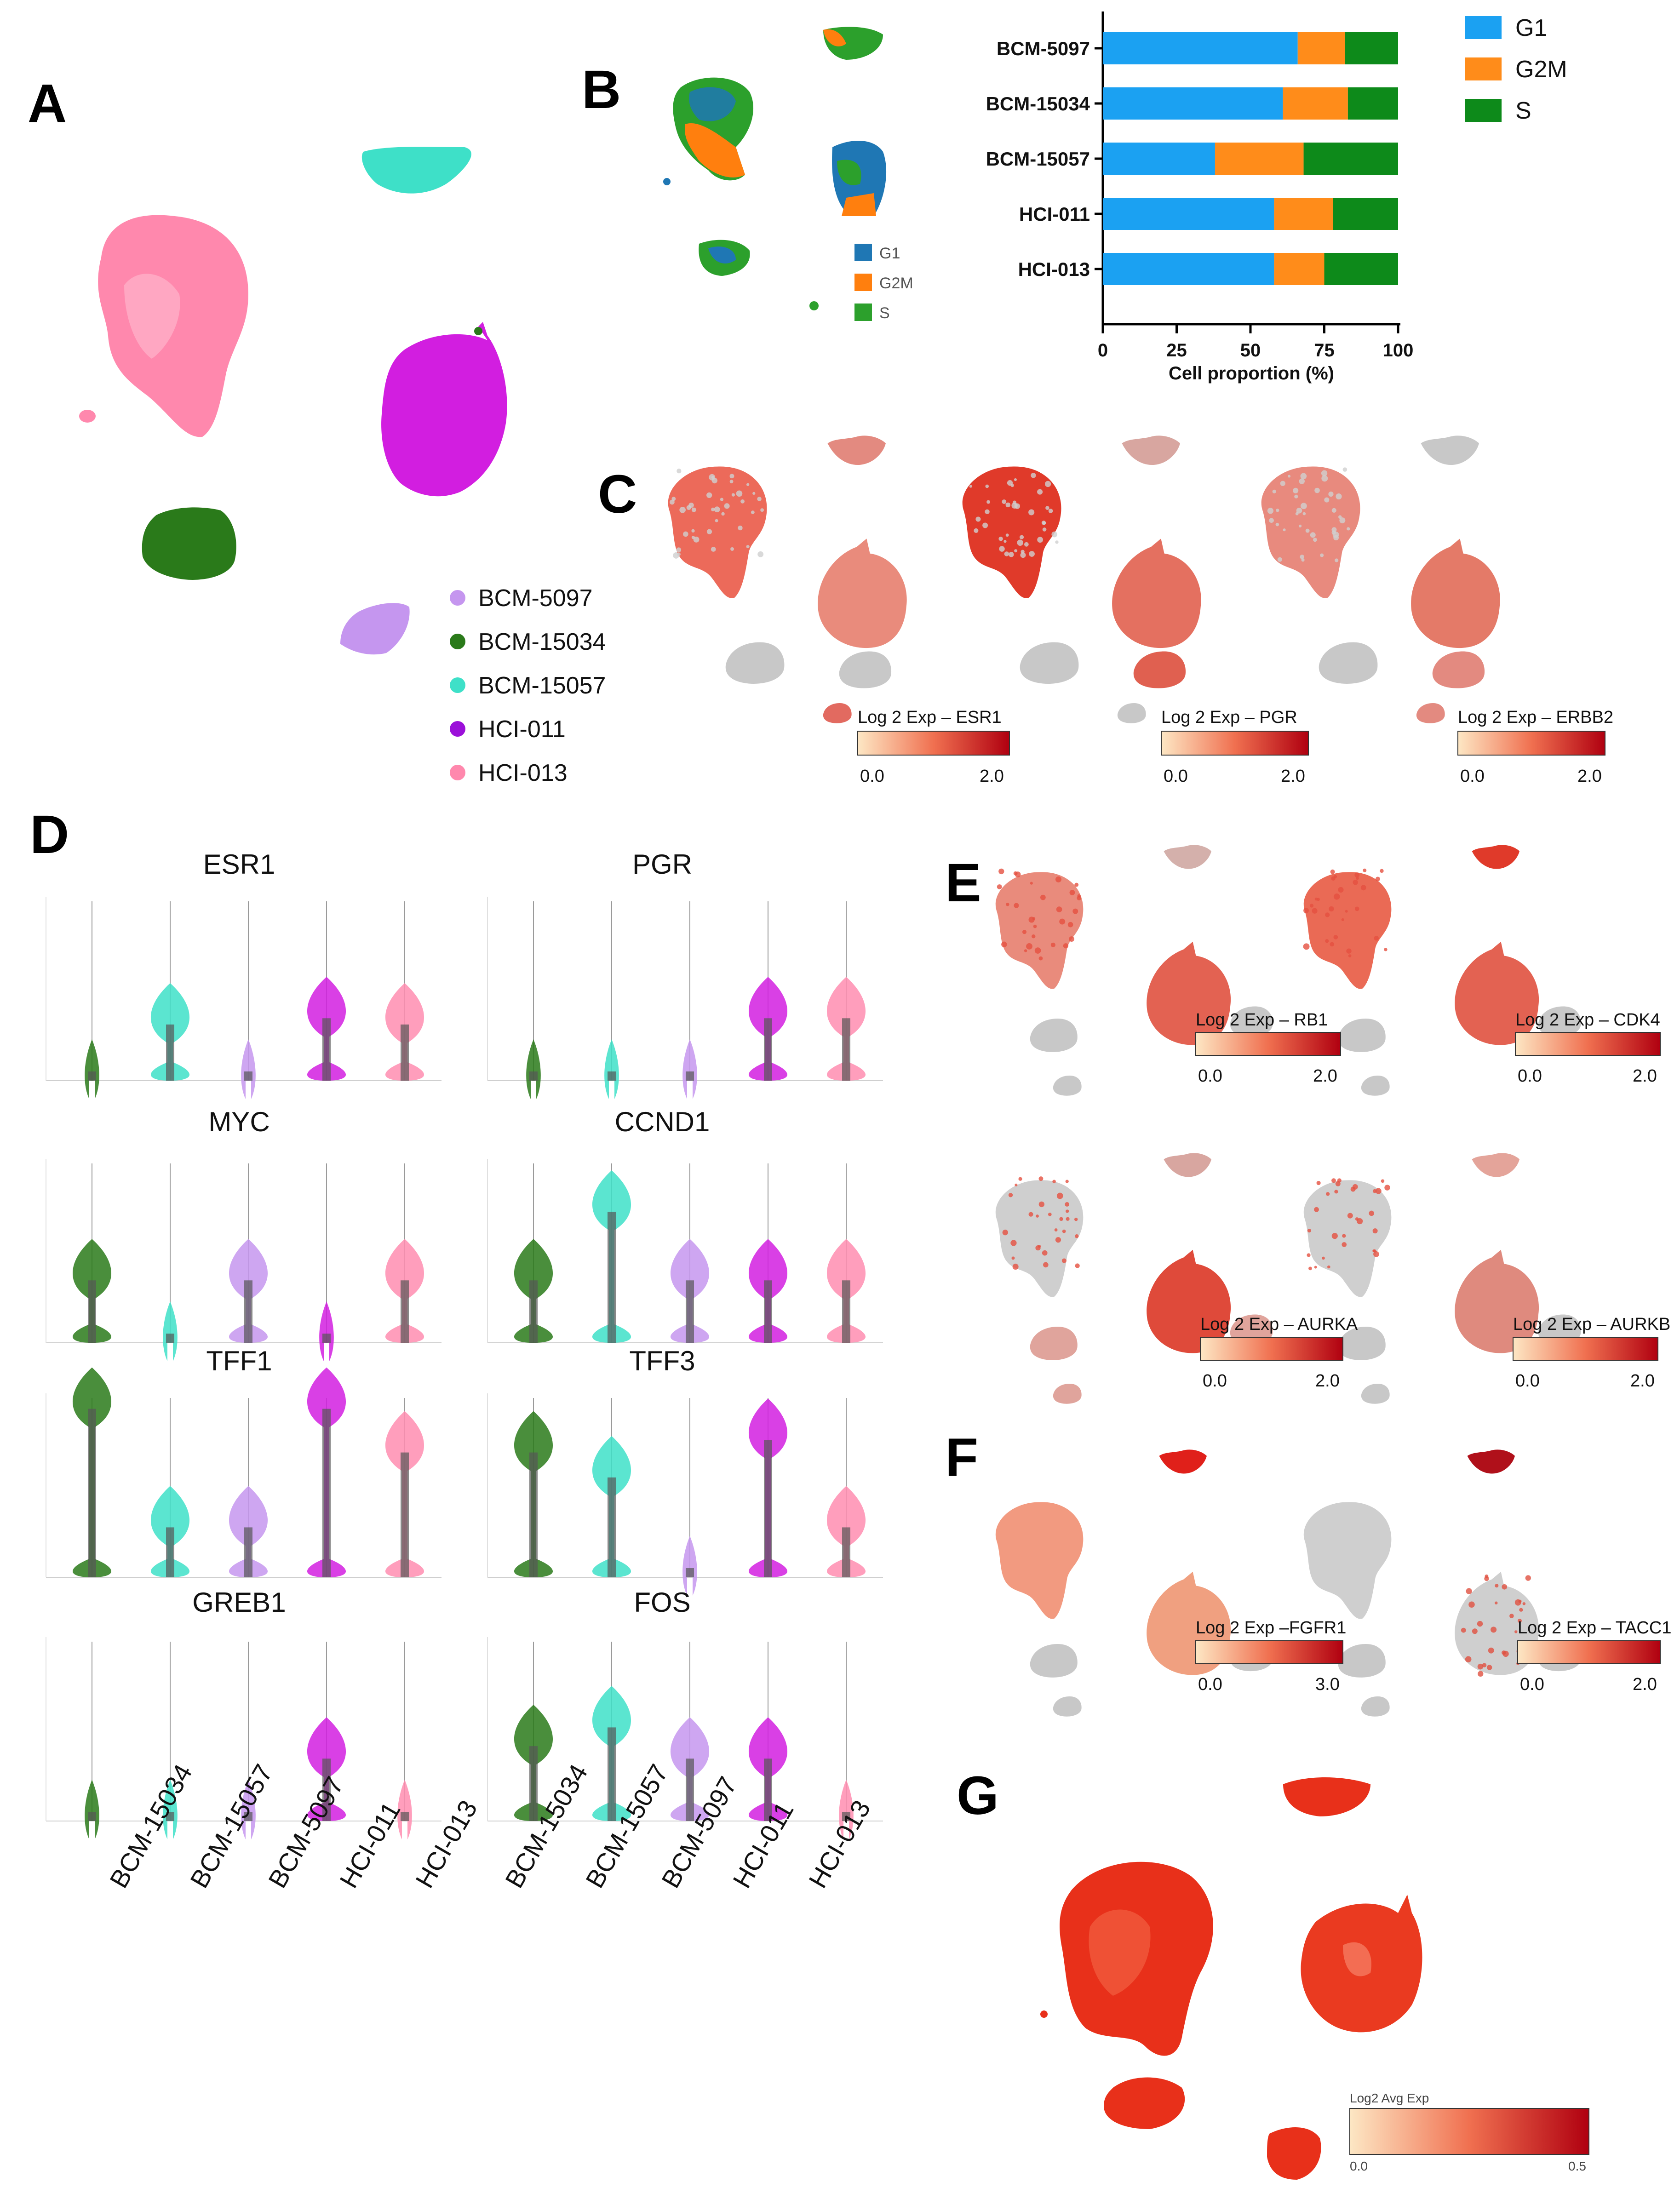  What do you see at coordinates (1215, 1381) in the screenshot?
I see `scale-e-aurka-min: 0.0` at bounding box center [1215, 1381].